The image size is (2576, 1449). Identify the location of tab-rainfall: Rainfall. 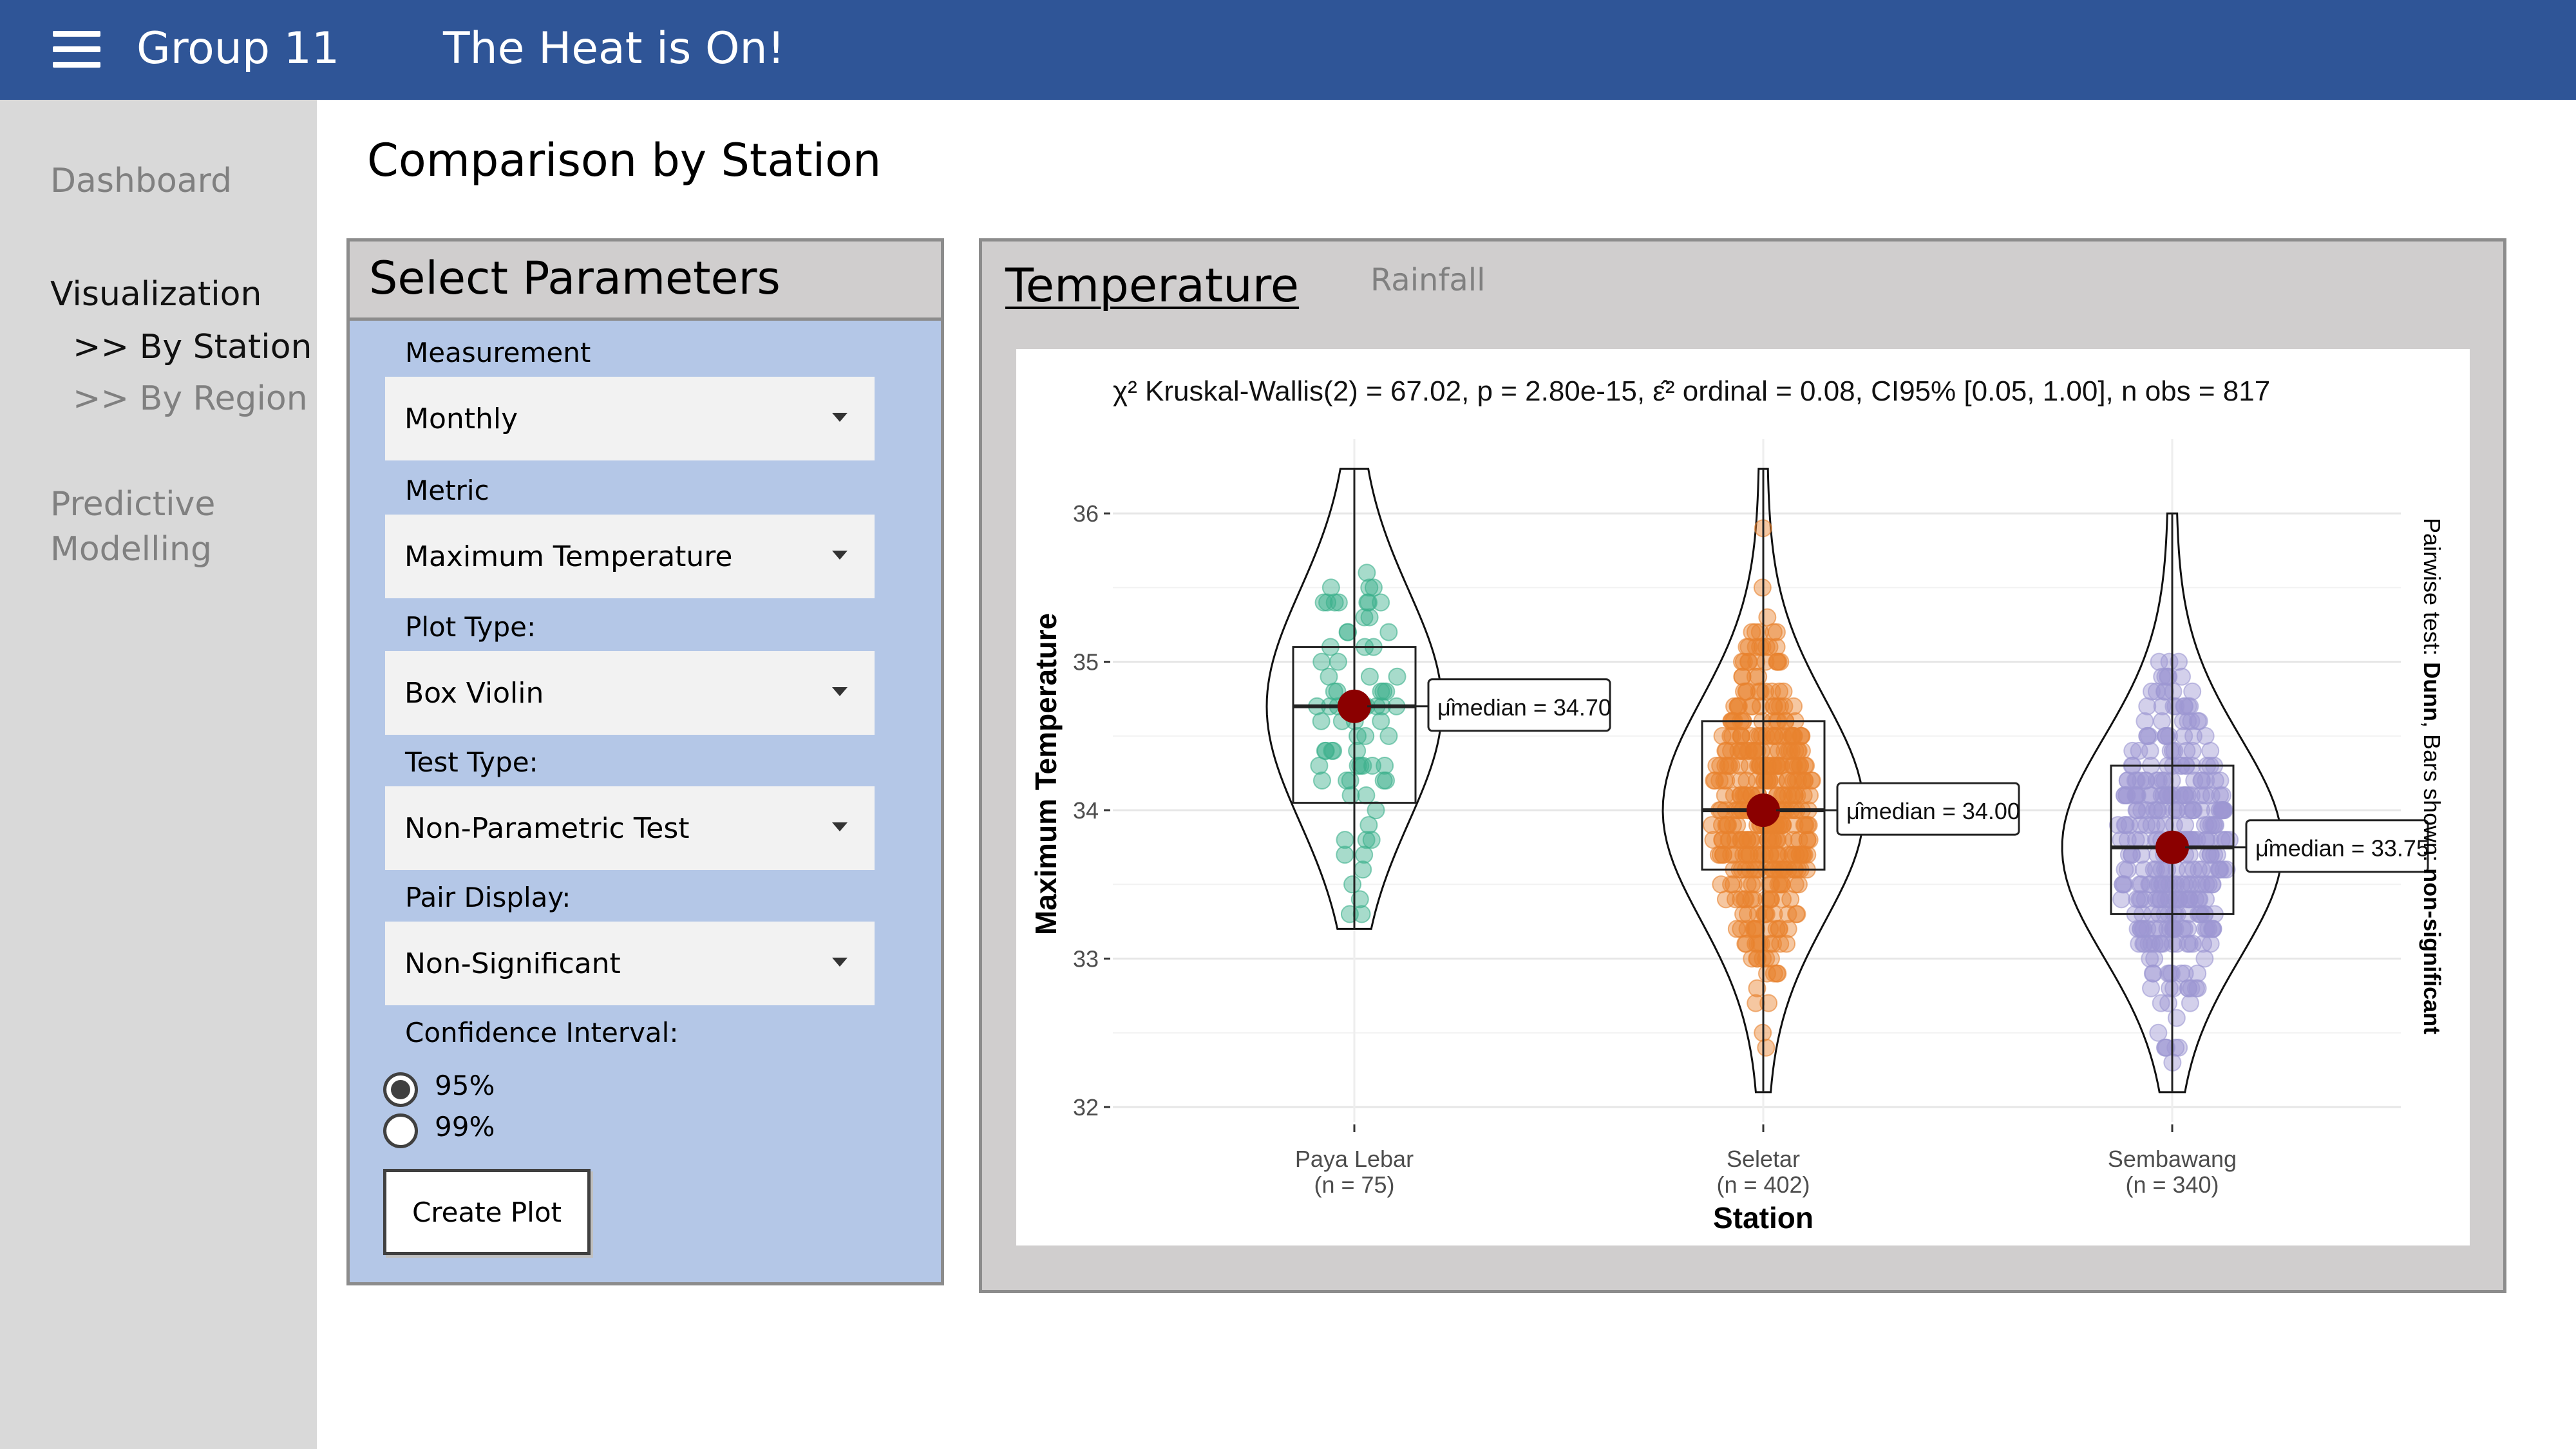
(1428, 280).